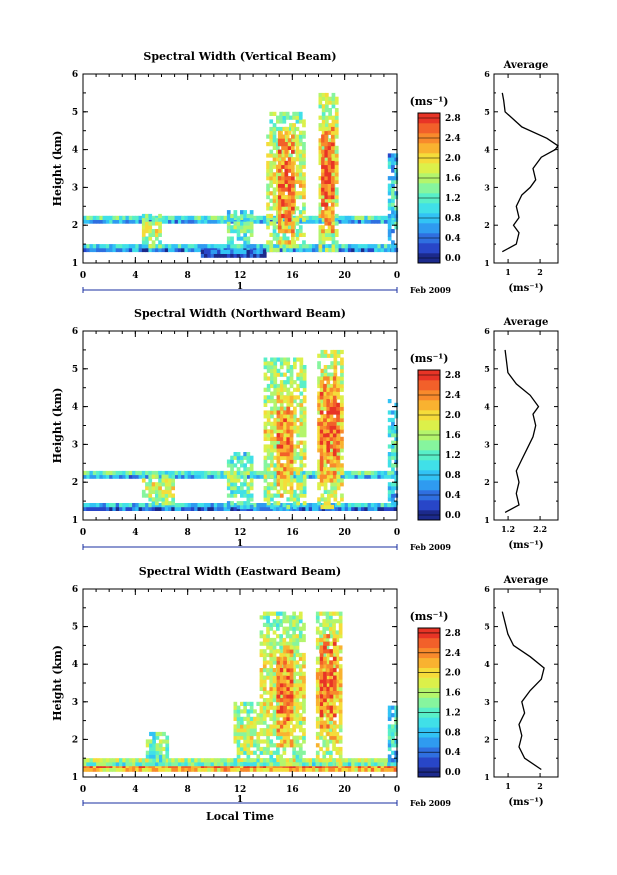  What do you see at coordinates (240, 544) in the screenshot?
I see `date-day-label: 1` at bounding box center [240, 544].